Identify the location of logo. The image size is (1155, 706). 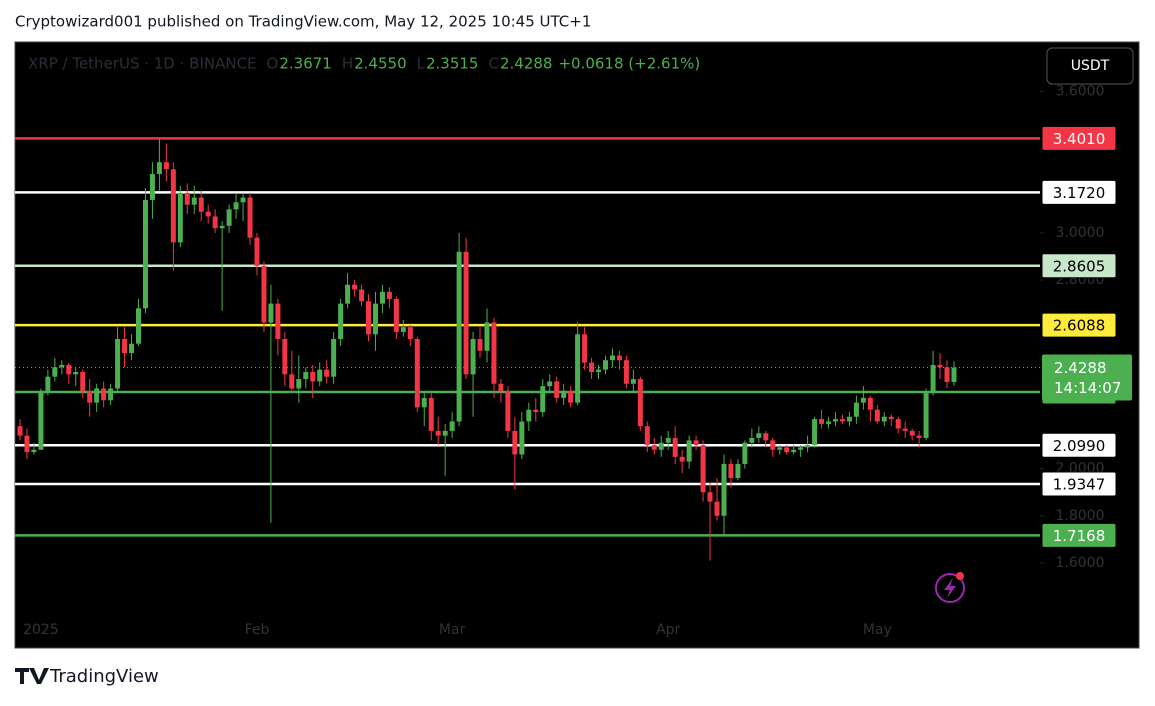
(32, 676).